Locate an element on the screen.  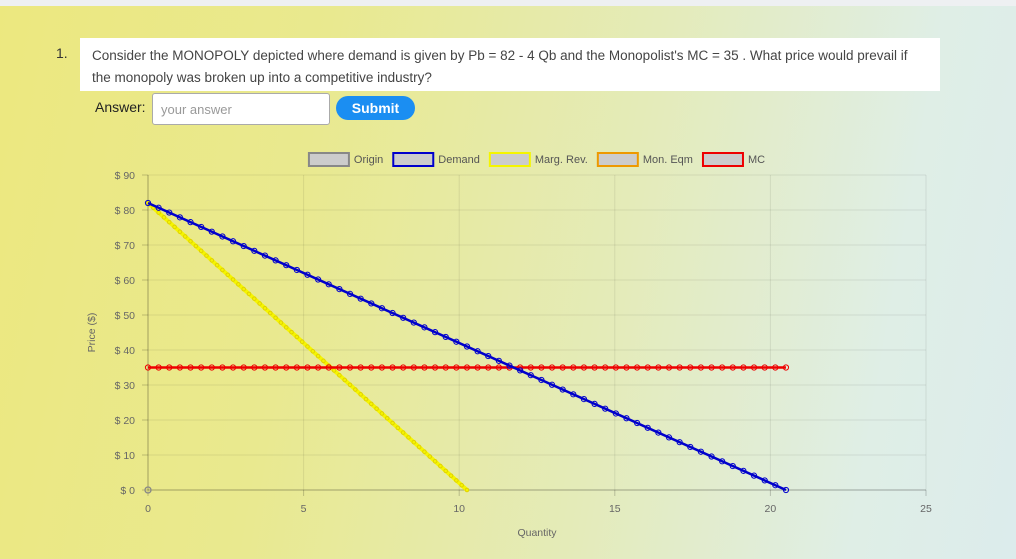
y-tick-label: $ 50 is located at coordinates (125, 316).